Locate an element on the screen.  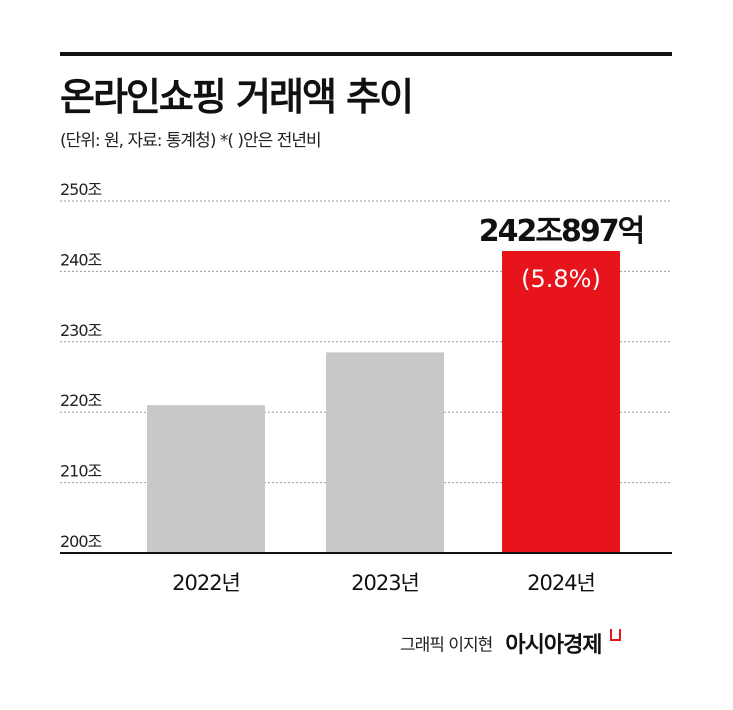
credit: 그래픽 이지현 아시아경제 is located at coordinates (510, 643).